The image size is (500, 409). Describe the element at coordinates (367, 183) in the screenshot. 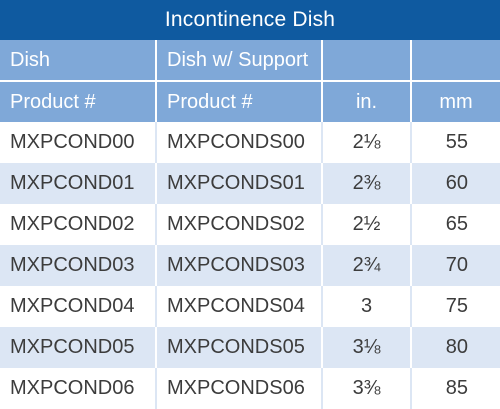

I see `size-in-cell: 2⅜` at that location.